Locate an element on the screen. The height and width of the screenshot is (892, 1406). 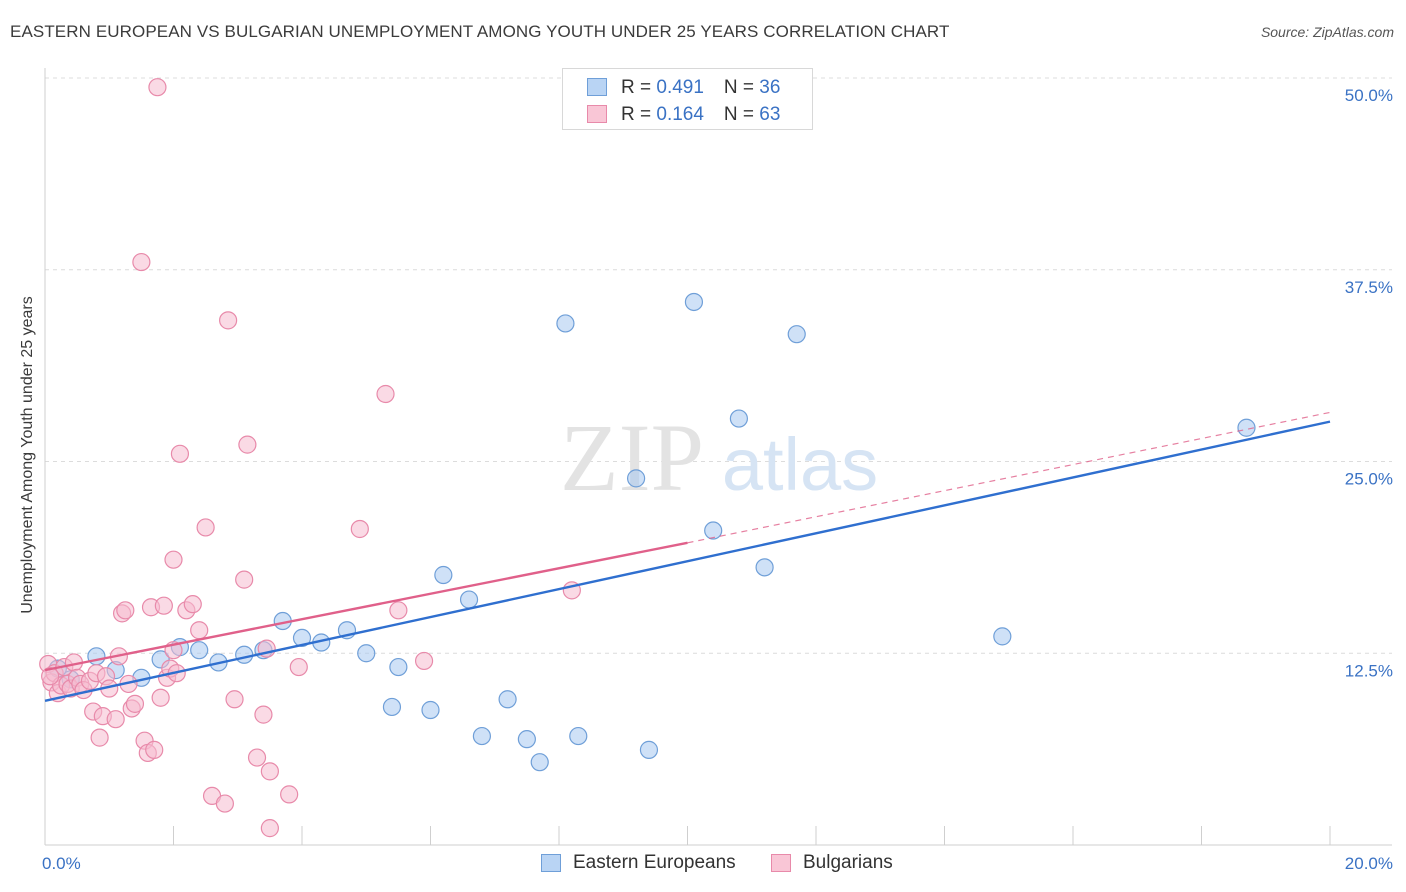
y-tick-label: 12.5% is located at coordinates (1369, 670).